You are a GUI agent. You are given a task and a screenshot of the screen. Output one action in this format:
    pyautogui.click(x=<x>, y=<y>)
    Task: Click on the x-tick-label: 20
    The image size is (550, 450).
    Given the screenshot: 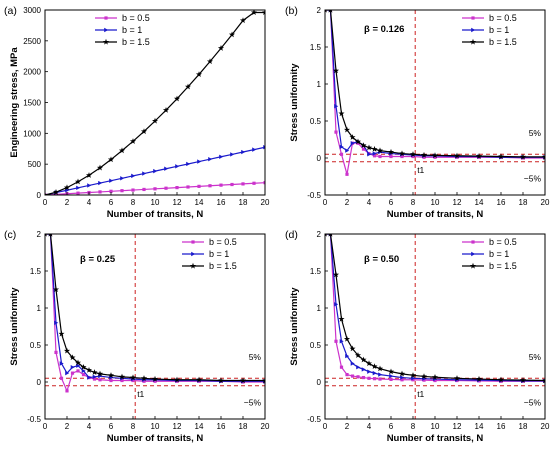 What is the action you would take?
    pyautogui.click(x=265, y=426)
    